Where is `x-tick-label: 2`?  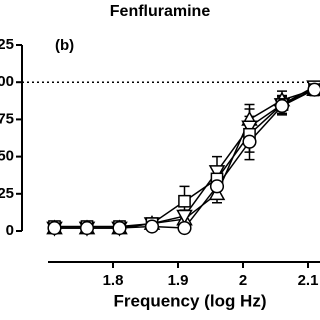 x-tick-label: 2 is located at coordinates (243, 280).